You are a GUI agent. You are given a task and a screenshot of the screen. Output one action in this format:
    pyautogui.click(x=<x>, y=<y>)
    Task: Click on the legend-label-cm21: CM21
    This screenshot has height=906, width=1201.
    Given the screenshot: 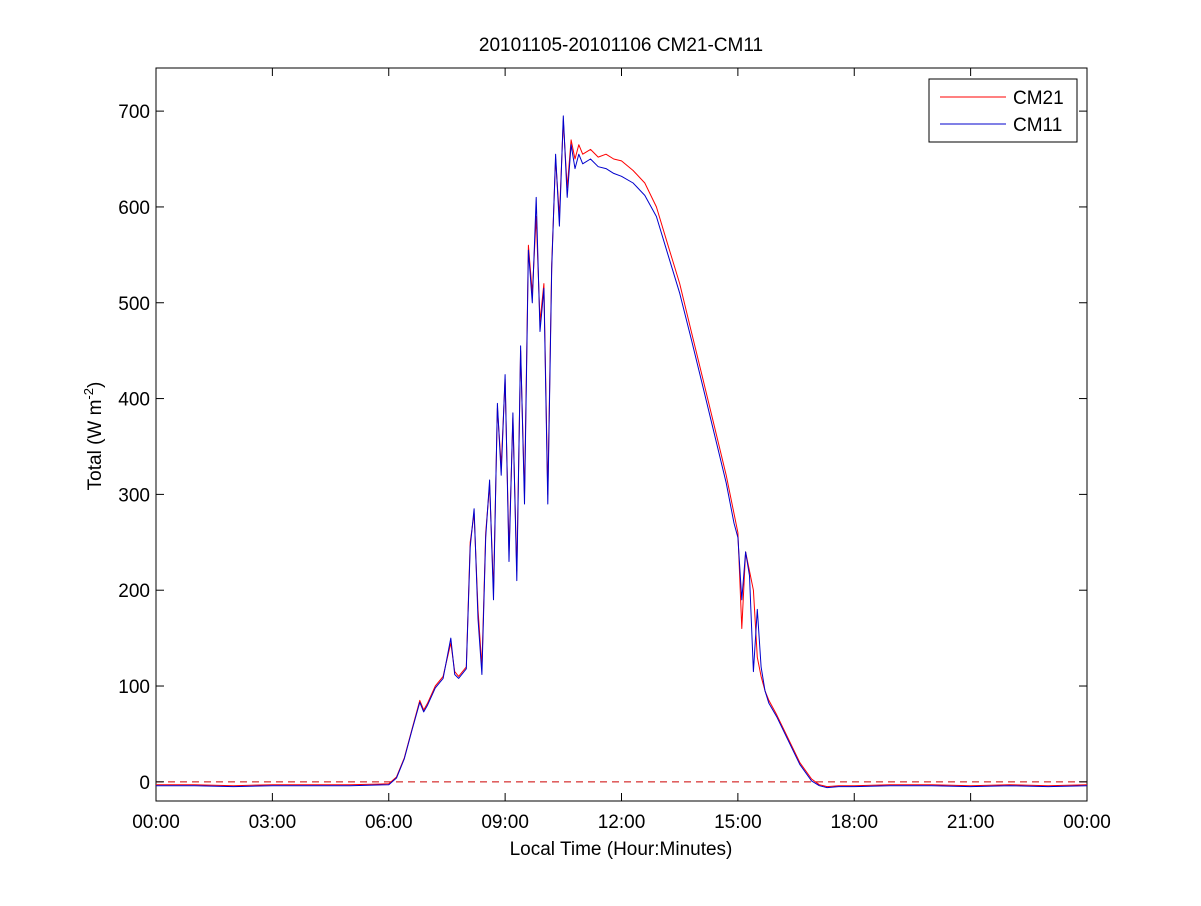 What is the action you would take?
    pyautogui.click(x=1038, y=98)
    